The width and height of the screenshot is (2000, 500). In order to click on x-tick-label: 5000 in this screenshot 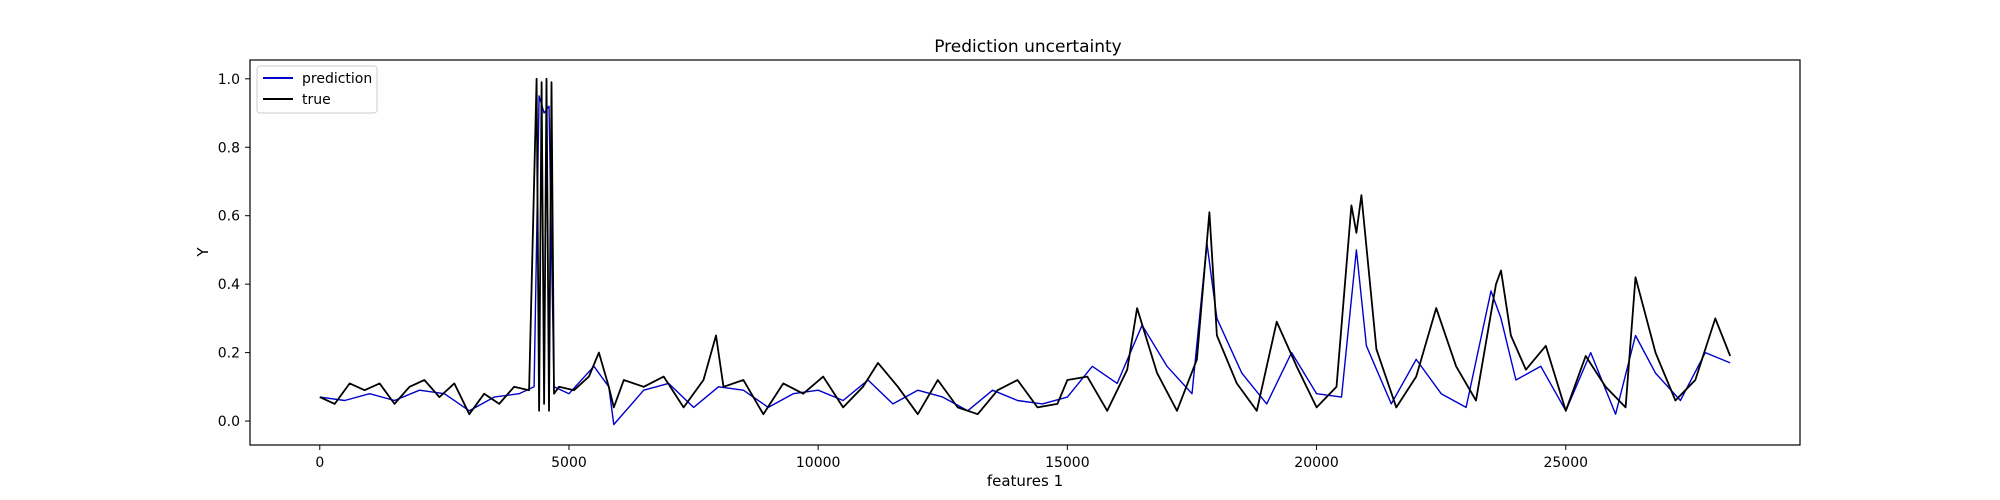, I will do `click(569, 463)`.